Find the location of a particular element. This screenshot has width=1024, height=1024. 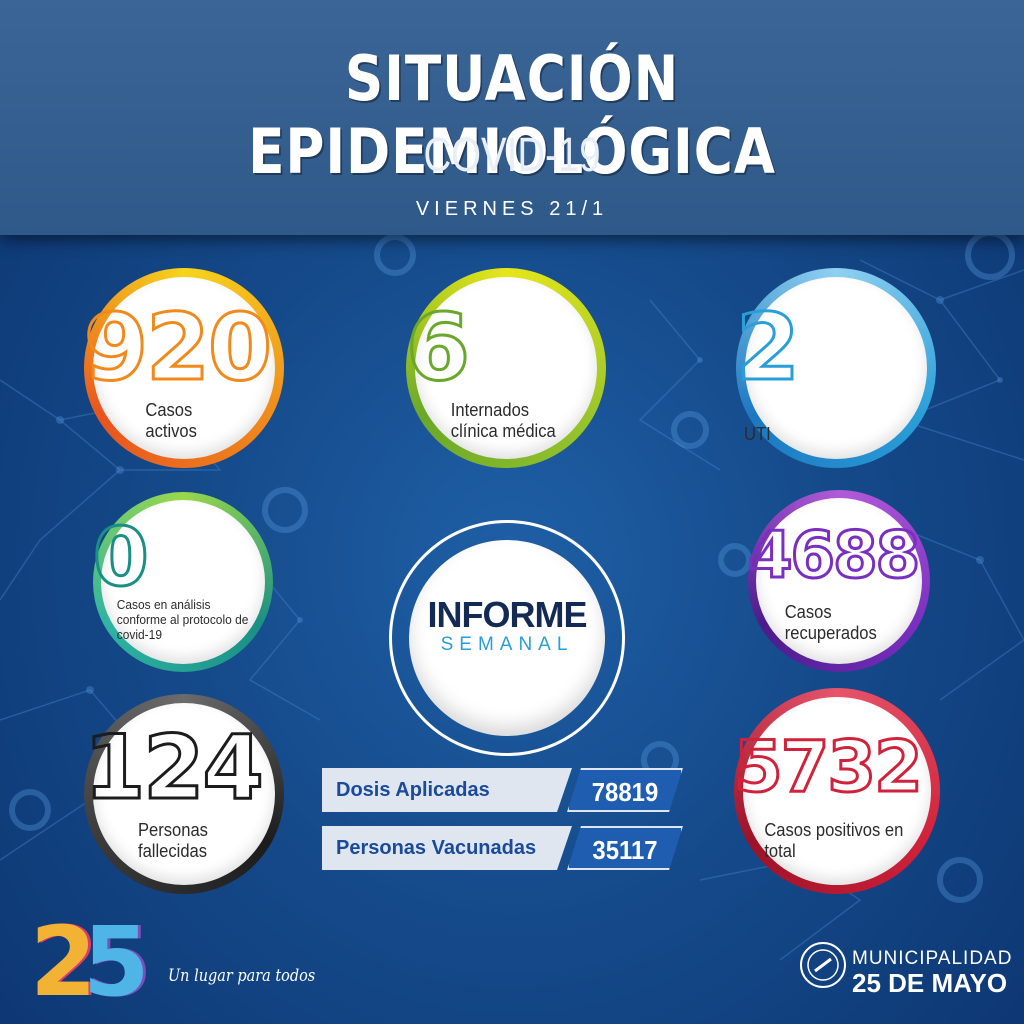

municipal-seal-icon is located at coordinates (823, 965).